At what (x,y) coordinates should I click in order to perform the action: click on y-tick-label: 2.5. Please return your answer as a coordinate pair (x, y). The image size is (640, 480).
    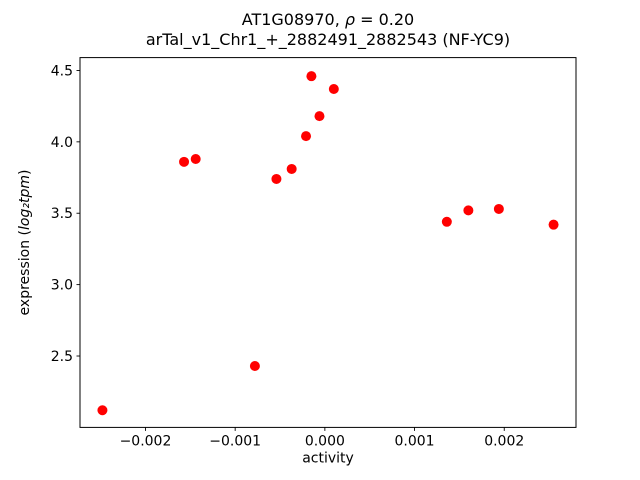
    Looking at the image, I should click on (62, 357).